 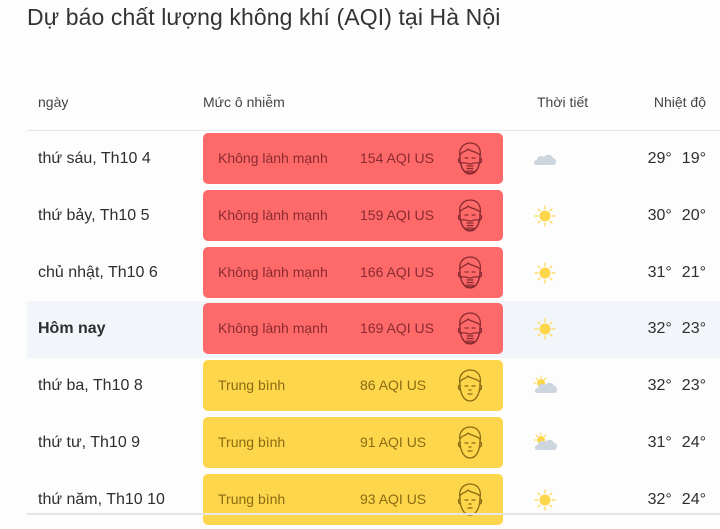 I want to click on date-label: thứ ba, Th10 8, so click(x=90, y=386).